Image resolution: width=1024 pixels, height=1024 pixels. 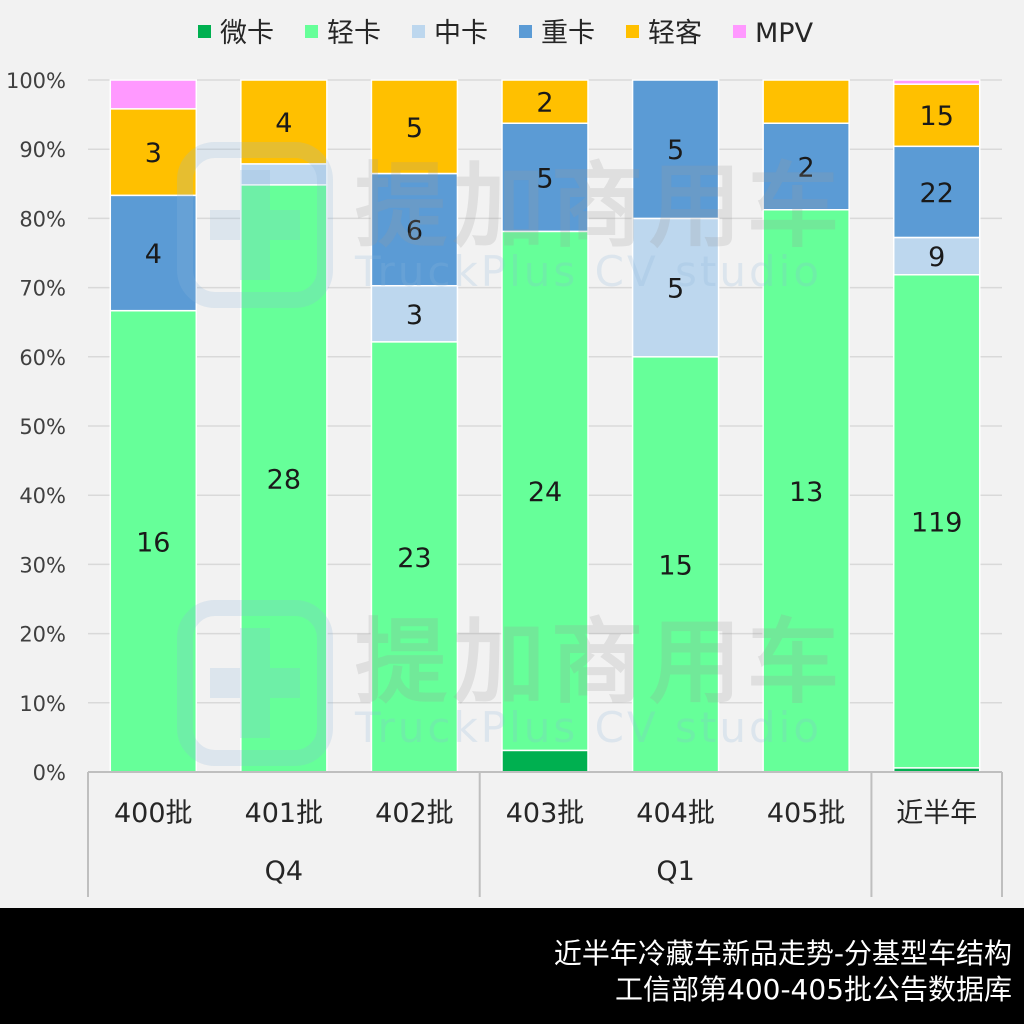 What do you see at coordinates (42, 565) in the screenshot?
I see `y-tick-label: 30%` at bounding box center [42, 565].